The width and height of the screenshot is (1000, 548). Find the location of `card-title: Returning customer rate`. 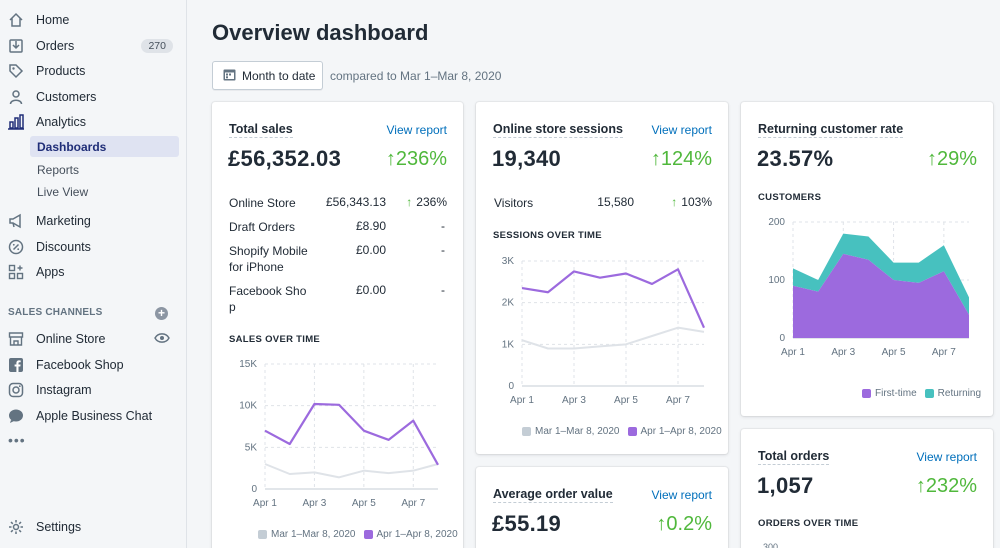

card-title: Returning customer rate is located at coordinates (831, 130).